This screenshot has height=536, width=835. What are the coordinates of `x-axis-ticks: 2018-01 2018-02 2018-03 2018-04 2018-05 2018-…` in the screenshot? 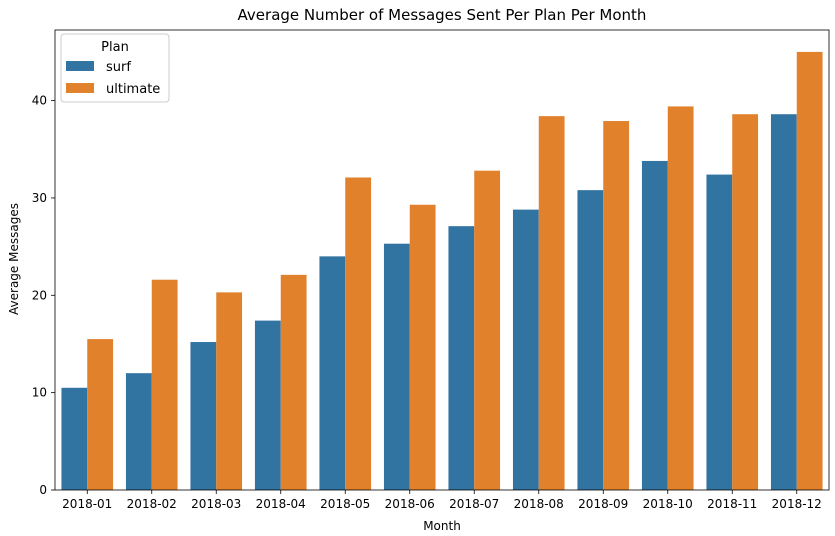 It's located at (442, 500).